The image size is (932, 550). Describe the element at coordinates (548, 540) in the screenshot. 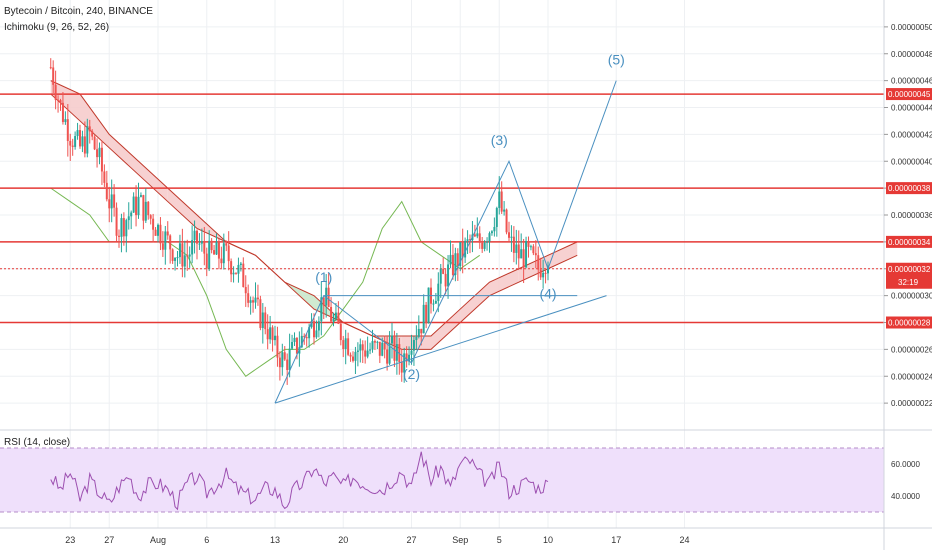

I see `time-tick-label: 10` at that location.